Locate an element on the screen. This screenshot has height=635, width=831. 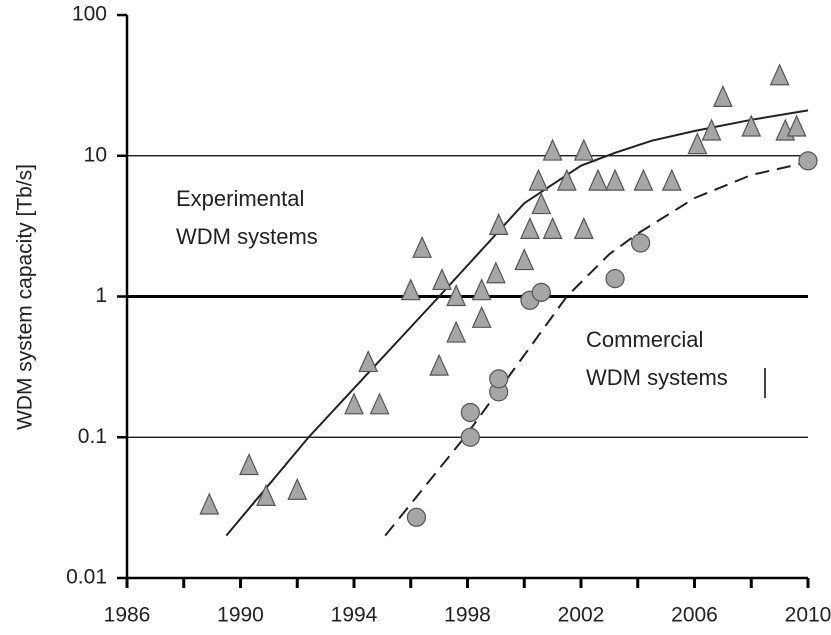
annotation: Experimental is located at coordinates (240, 198).